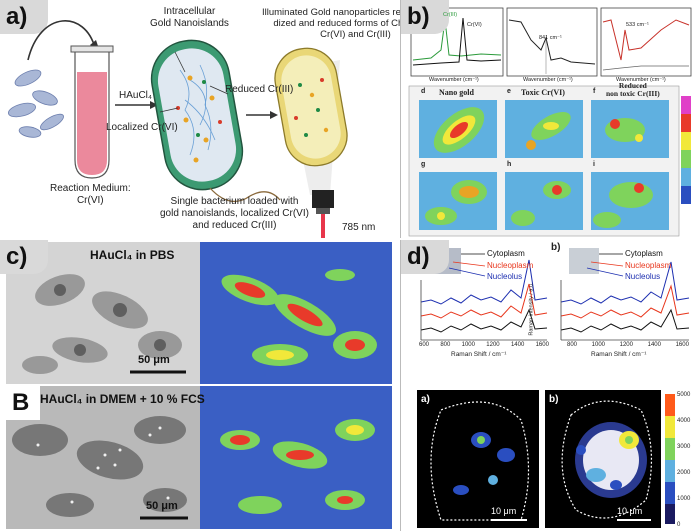  What do you see at coordinates (474, 25) in the screenshot?
I see `spec1-legend-cr6: Cr(VI)` at bounding box center [474, 25].